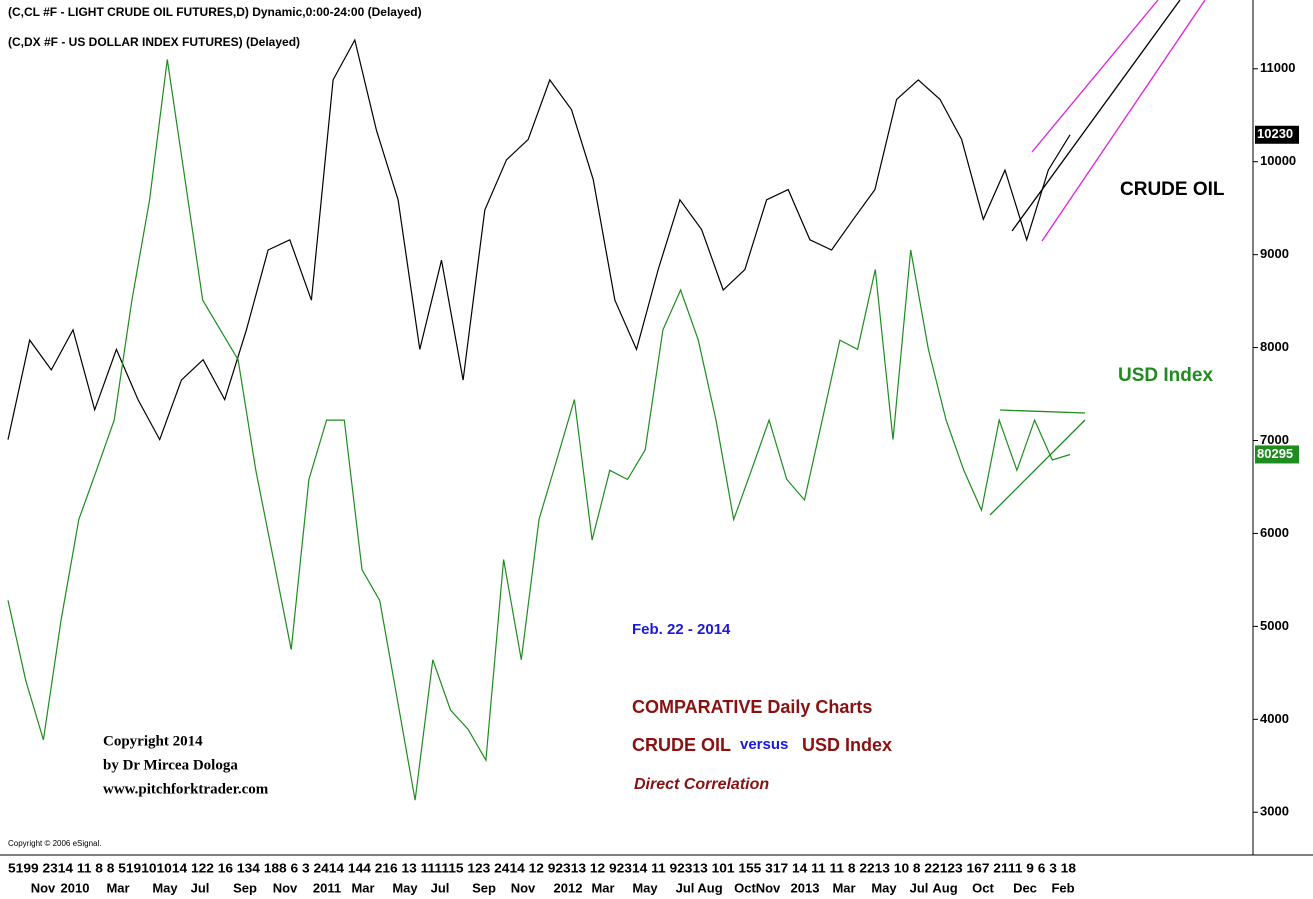 This screenshot has height=899, width=1313. I want to click on y-tick-label: 3000, so click(1274, 811).